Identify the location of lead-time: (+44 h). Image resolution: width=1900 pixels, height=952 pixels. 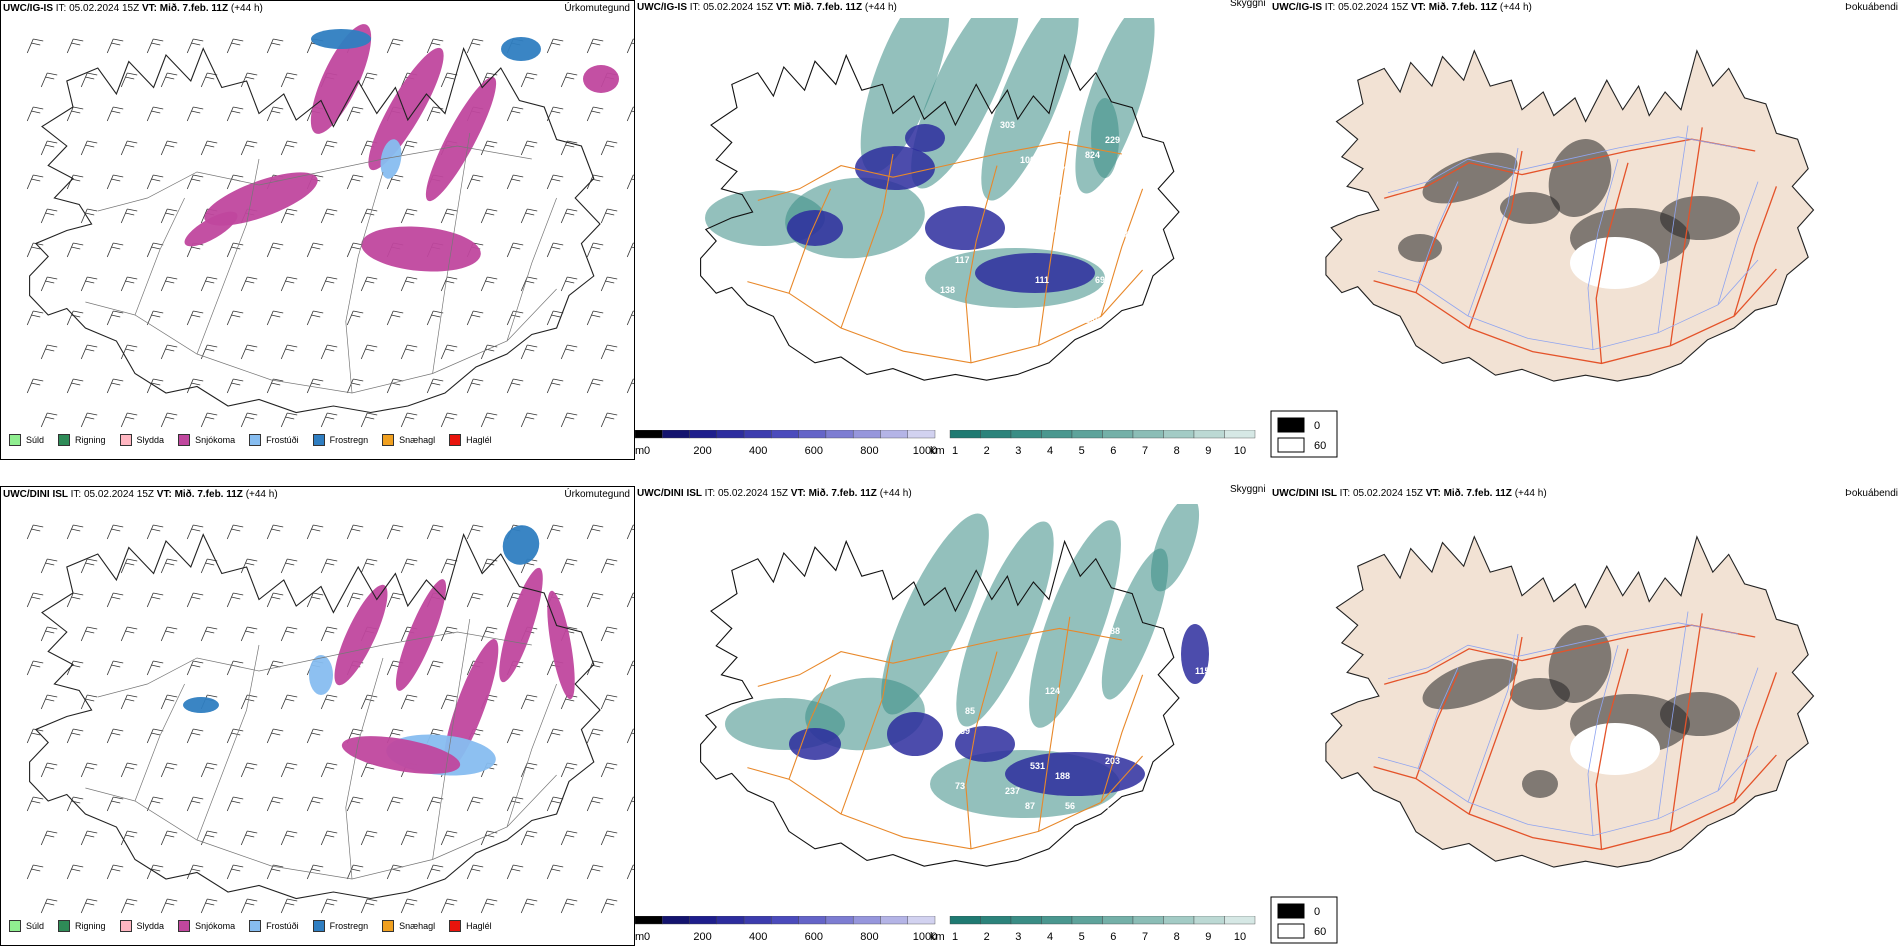
(1530, 493).